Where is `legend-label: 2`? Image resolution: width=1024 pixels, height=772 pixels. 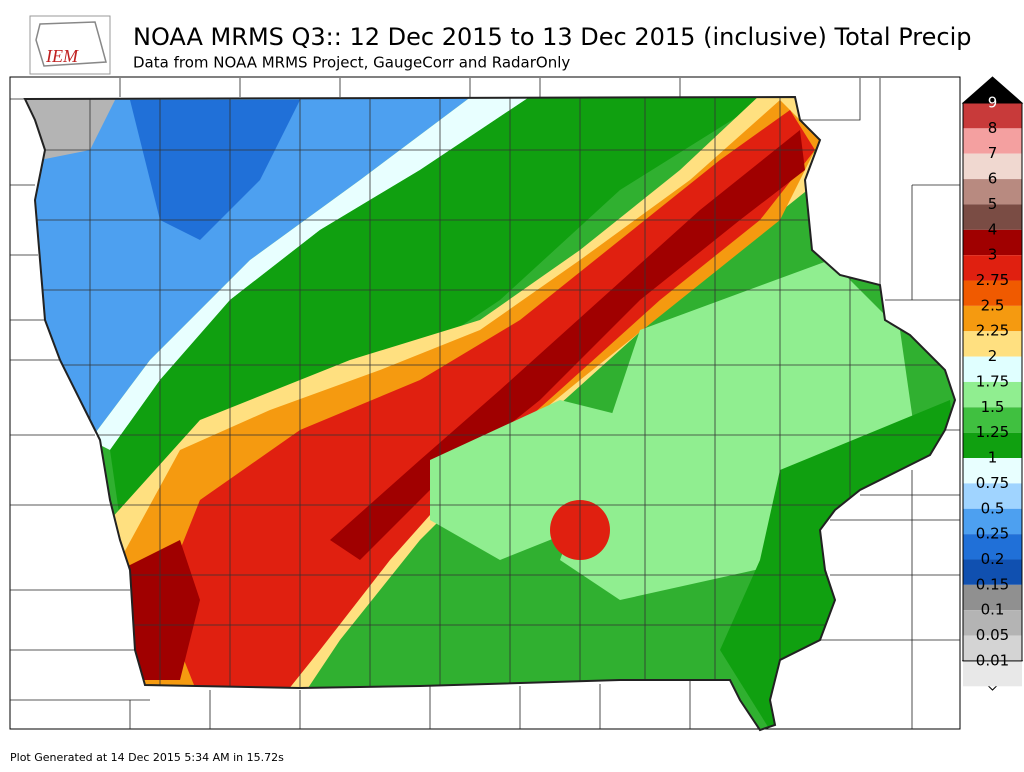
legend-label: 2 is located at coordinates (993, 356).